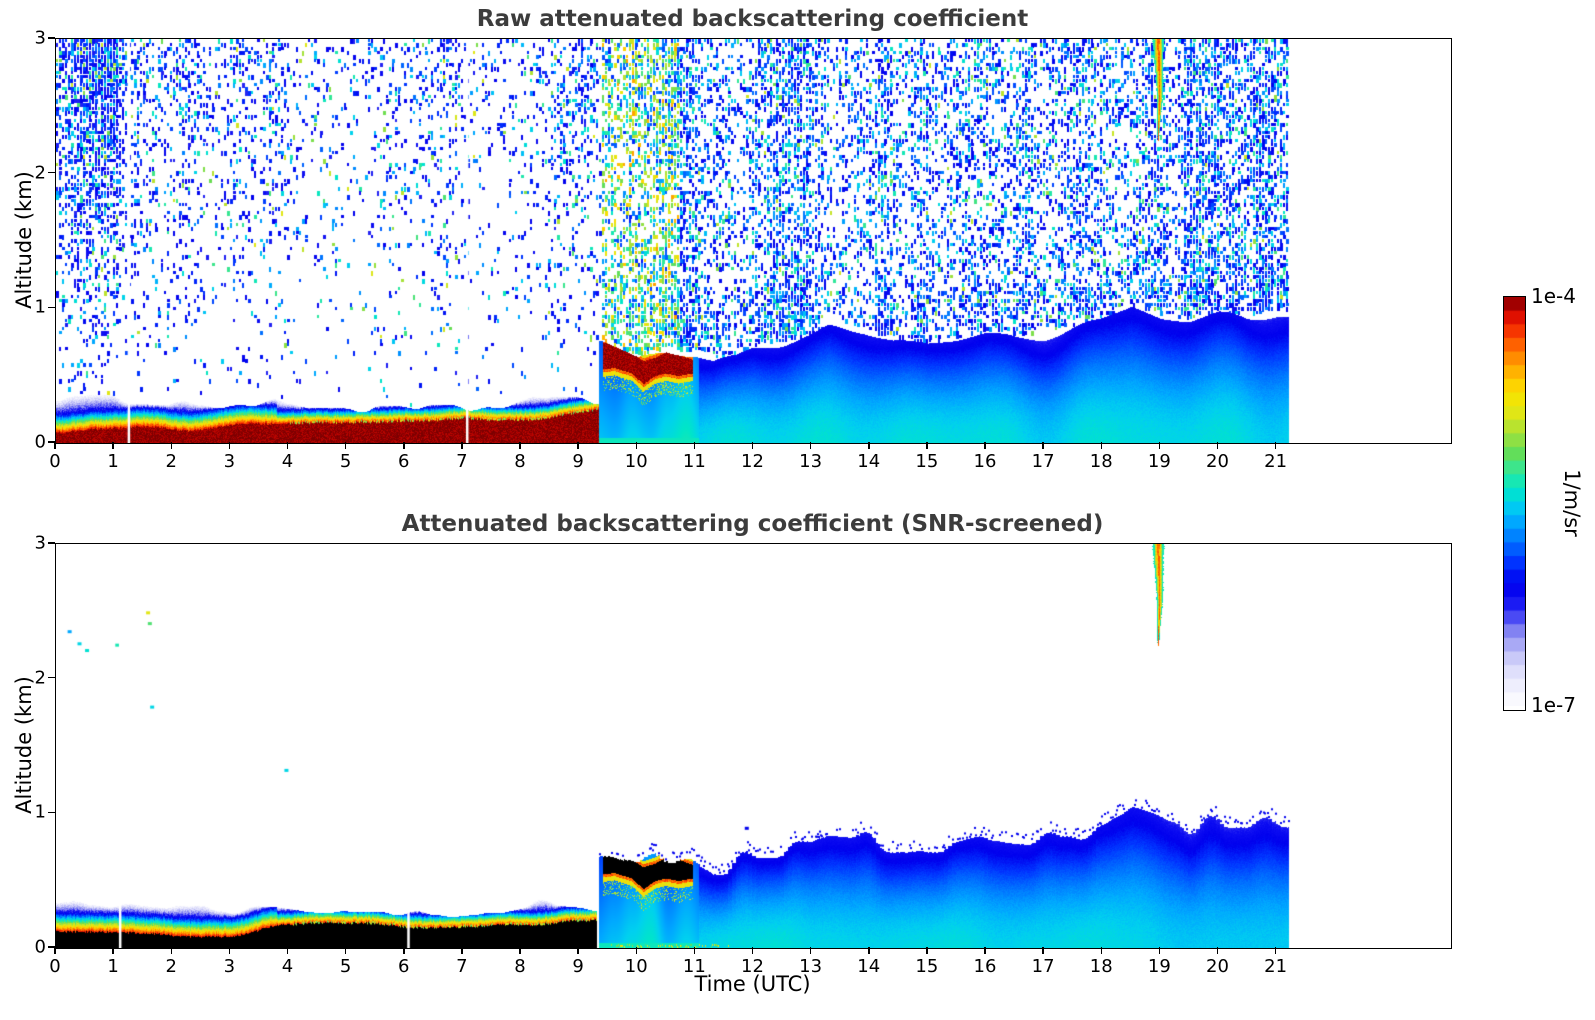 The width and height of the screenshot is (1595, 1020). I want to click on colorbar-max-label: 1e-4, so click(1553, 296).